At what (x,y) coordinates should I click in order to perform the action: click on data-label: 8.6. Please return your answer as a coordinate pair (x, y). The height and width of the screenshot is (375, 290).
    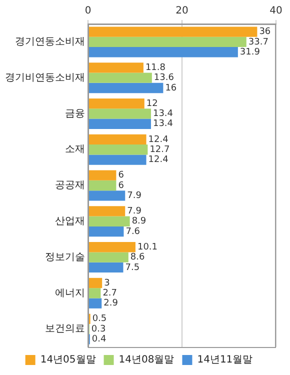
    Looking at the image, I should click on (138, 257).